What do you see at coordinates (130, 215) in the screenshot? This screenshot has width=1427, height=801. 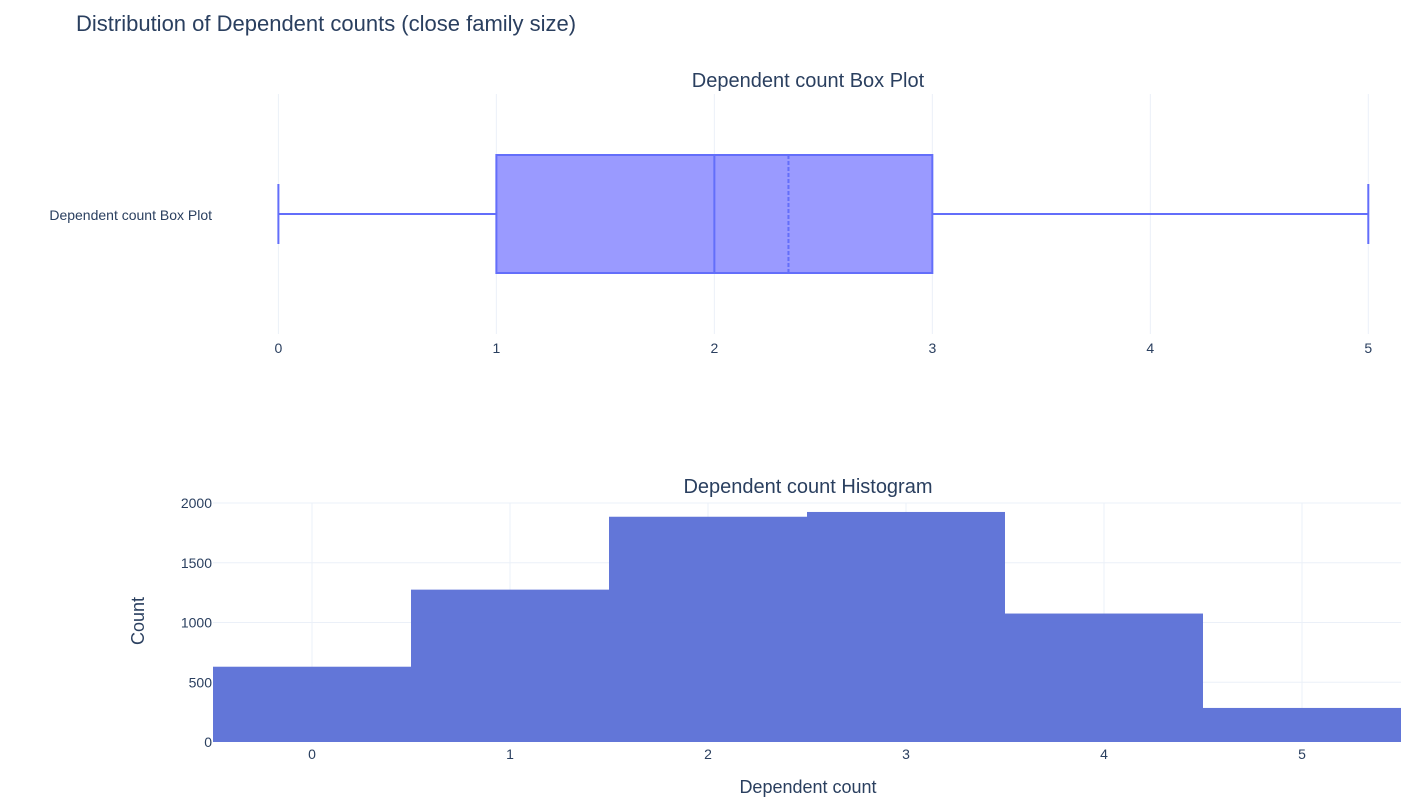 I see `box-plot-category-label: Dependent count Box Plot` at bounding box center [130, 215].